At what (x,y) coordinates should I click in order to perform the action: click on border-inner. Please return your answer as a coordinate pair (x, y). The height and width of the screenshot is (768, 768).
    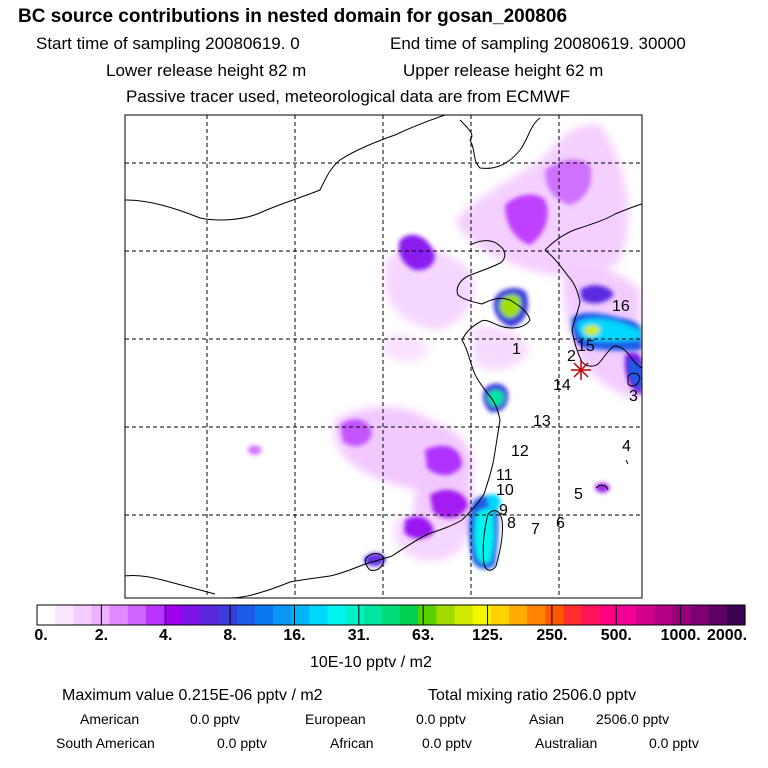
    Looking at the image, I should click on (500, 143).